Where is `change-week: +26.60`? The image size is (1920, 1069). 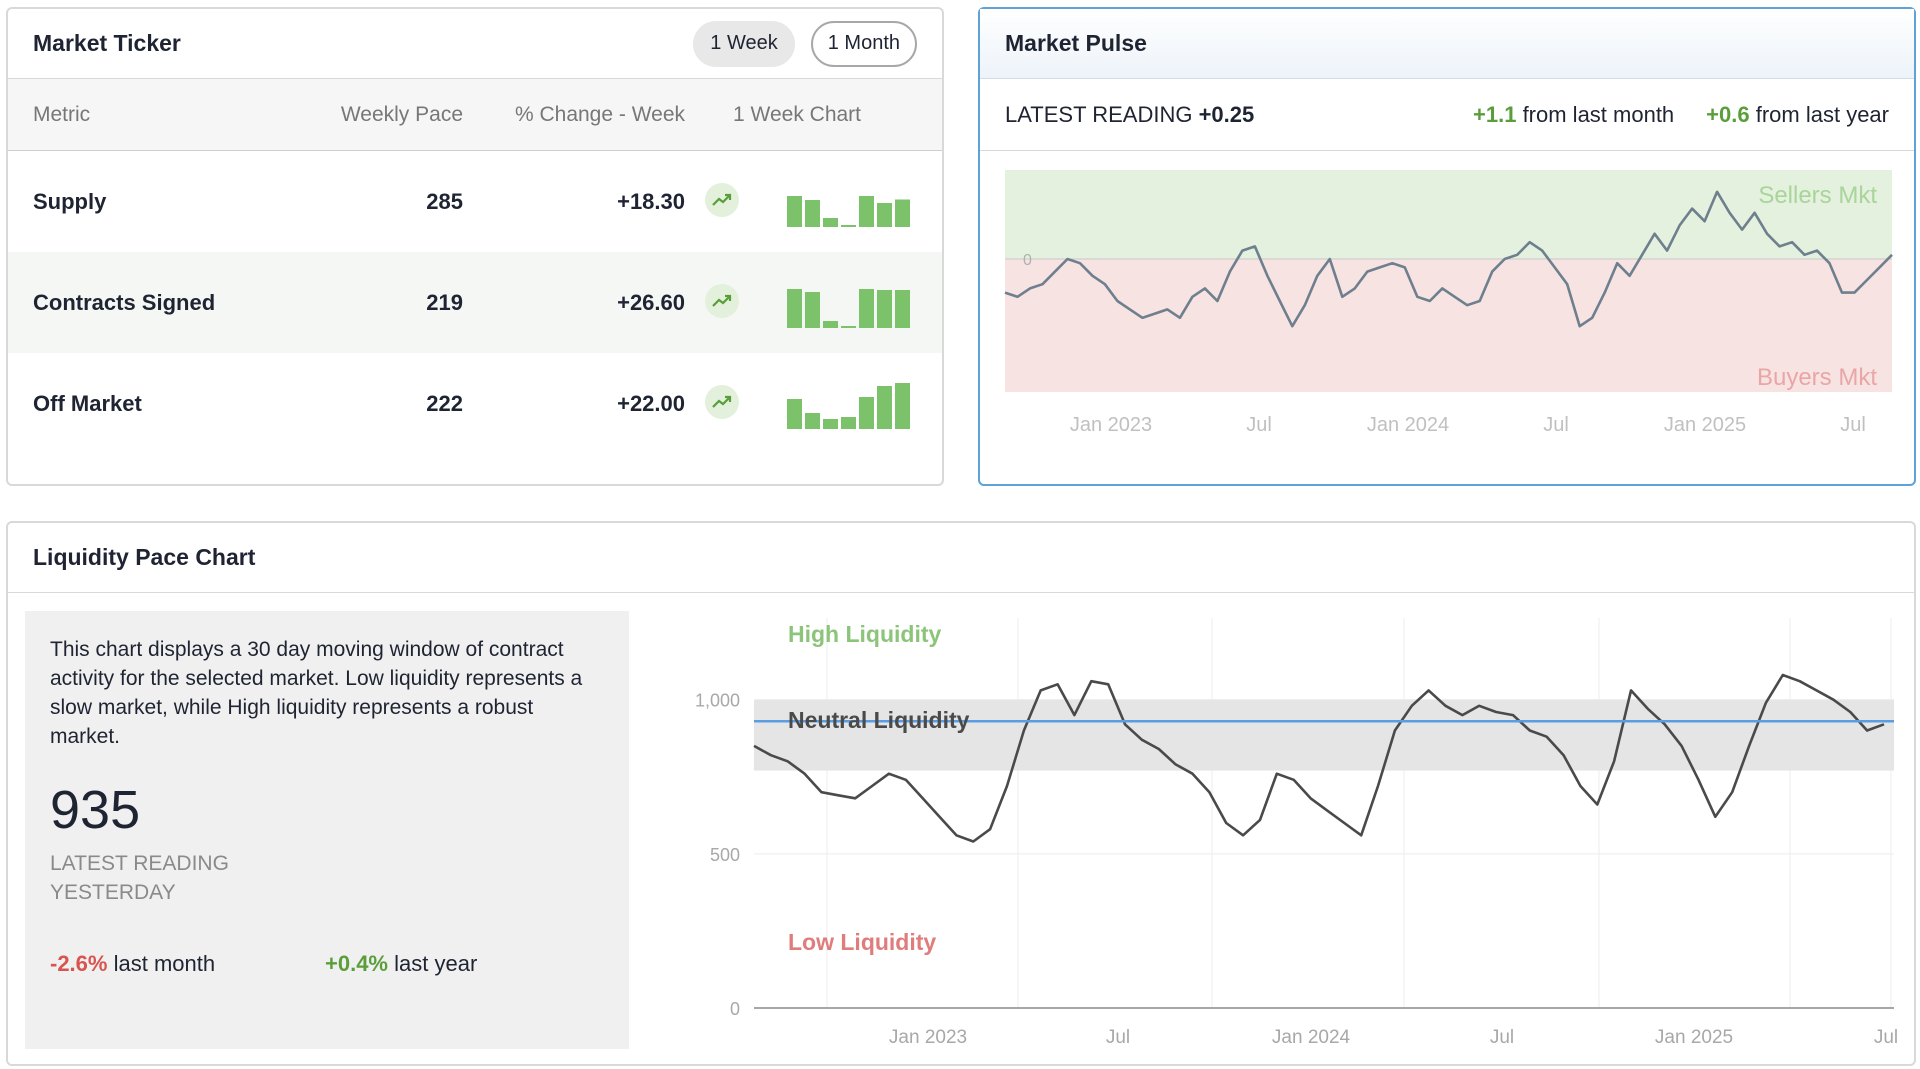 change-week: +26.60 is located at coordinates (651, 302).